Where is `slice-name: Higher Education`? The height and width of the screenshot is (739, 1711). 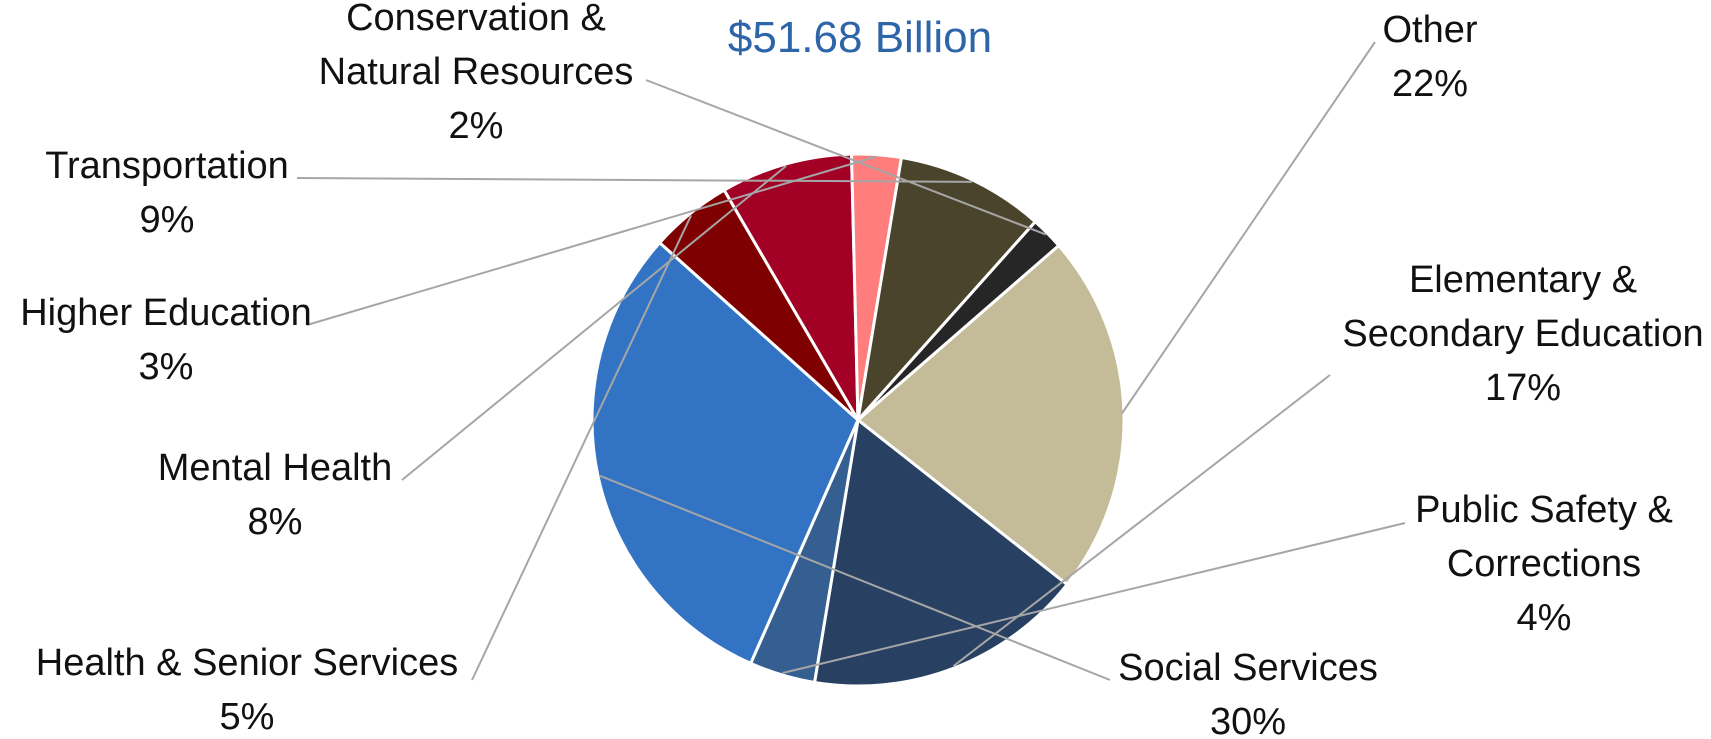 slice-name: Higher Education is located at coordinates (166, 313).